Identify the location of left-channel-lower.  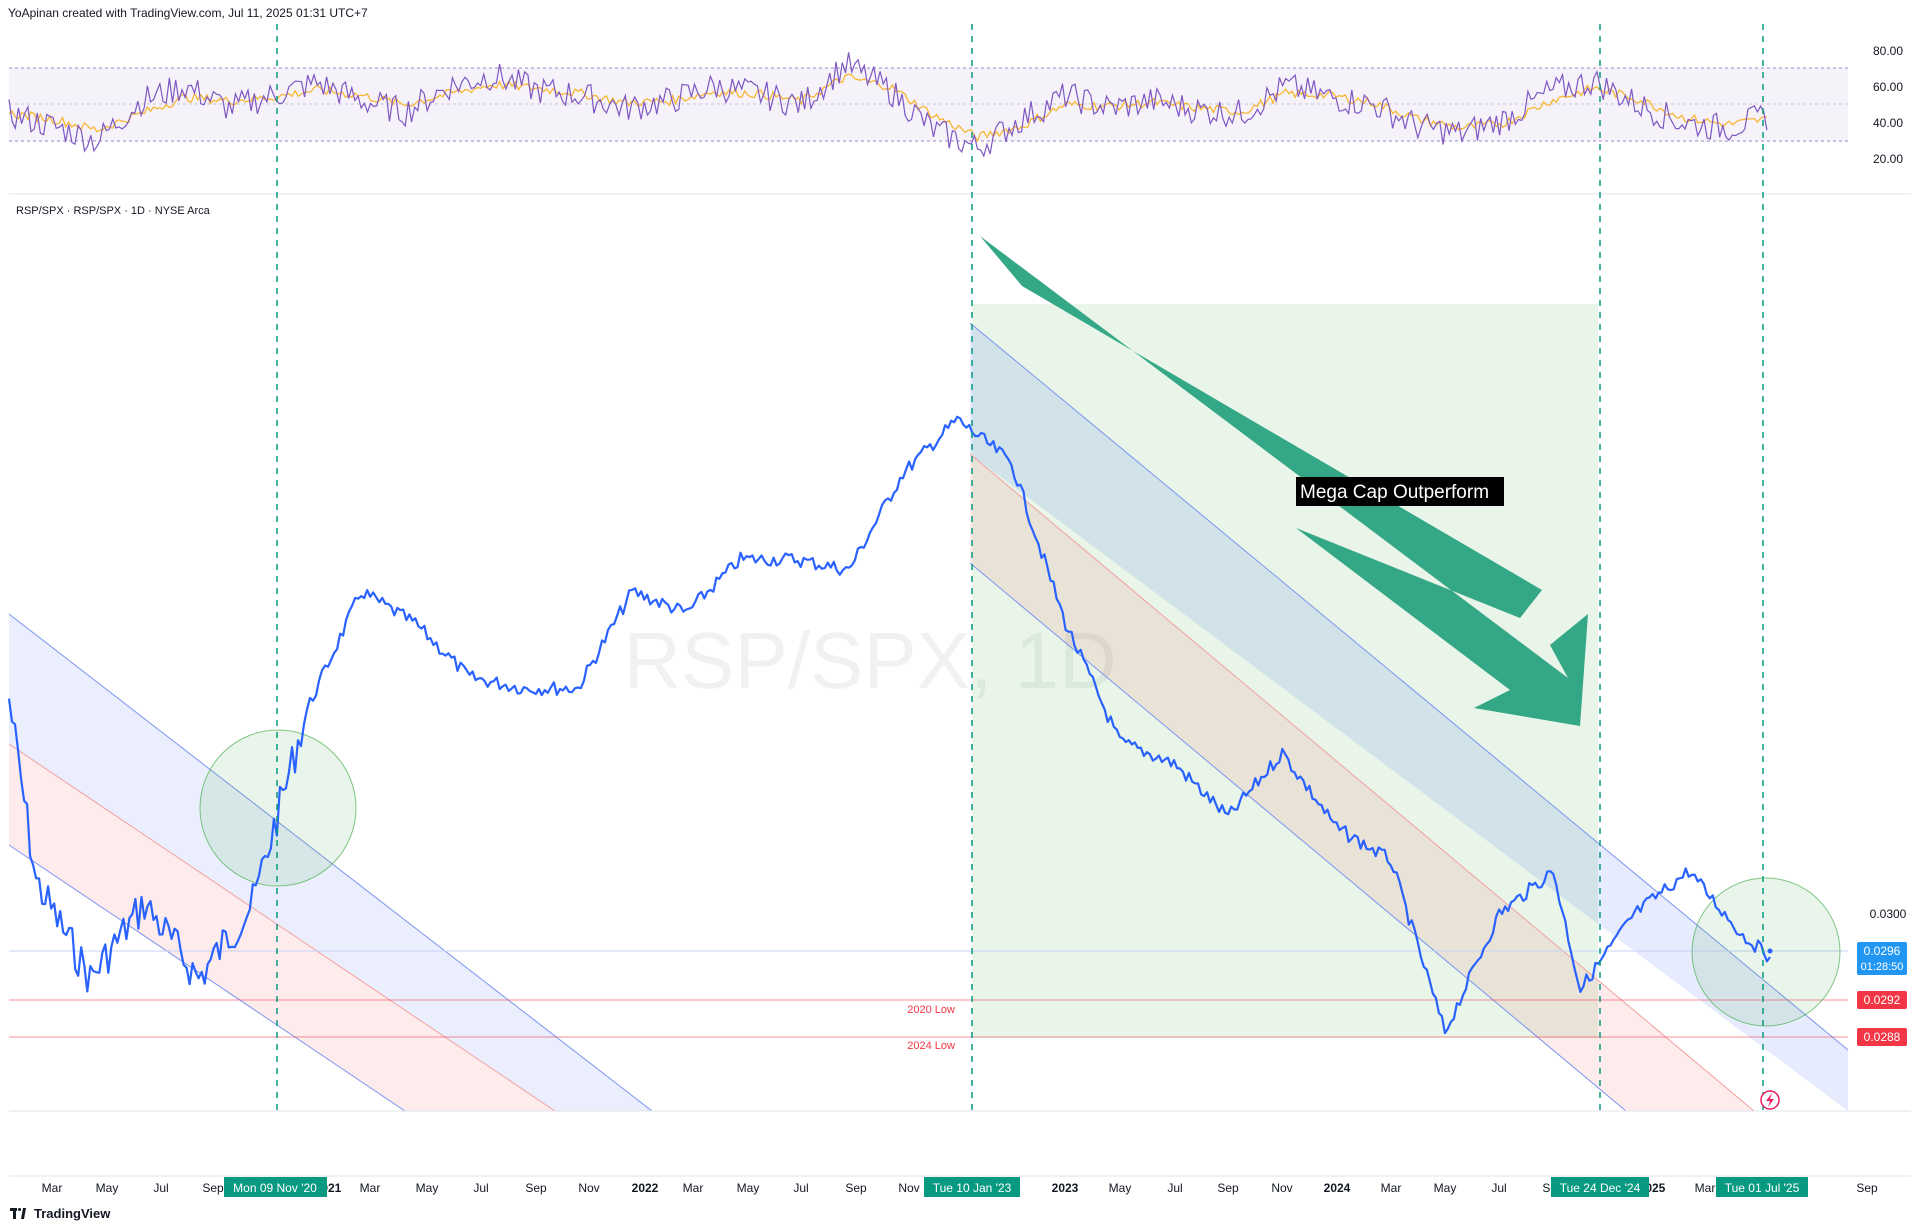
(207, 978).